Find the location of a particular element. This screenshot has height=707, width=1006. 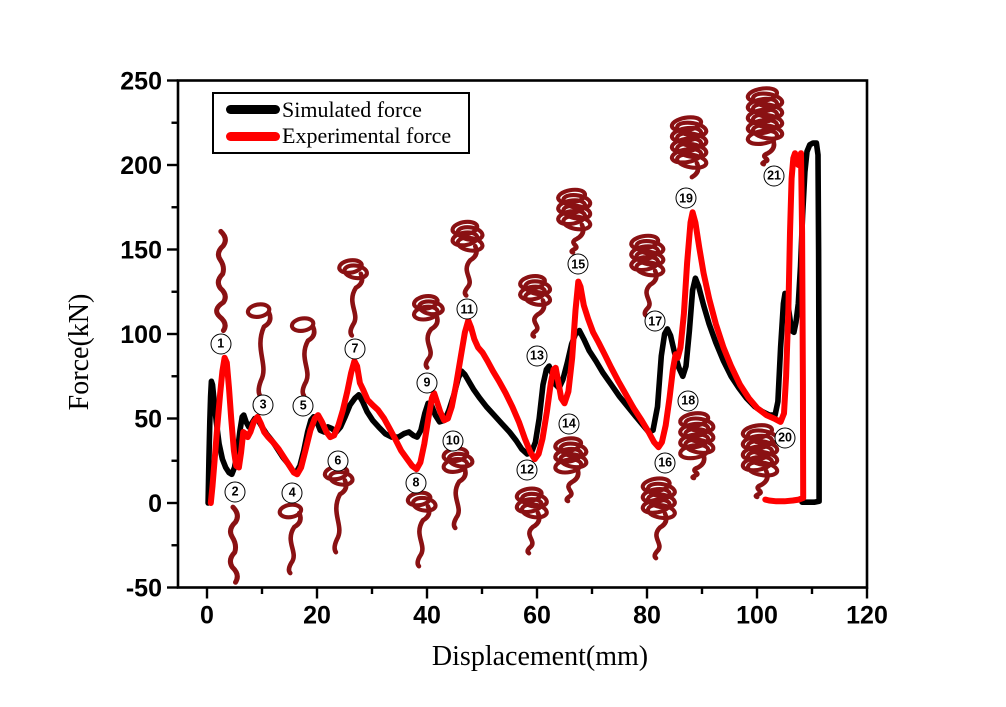

stage-marker-20: 20 is located at coordinates (785, 438).